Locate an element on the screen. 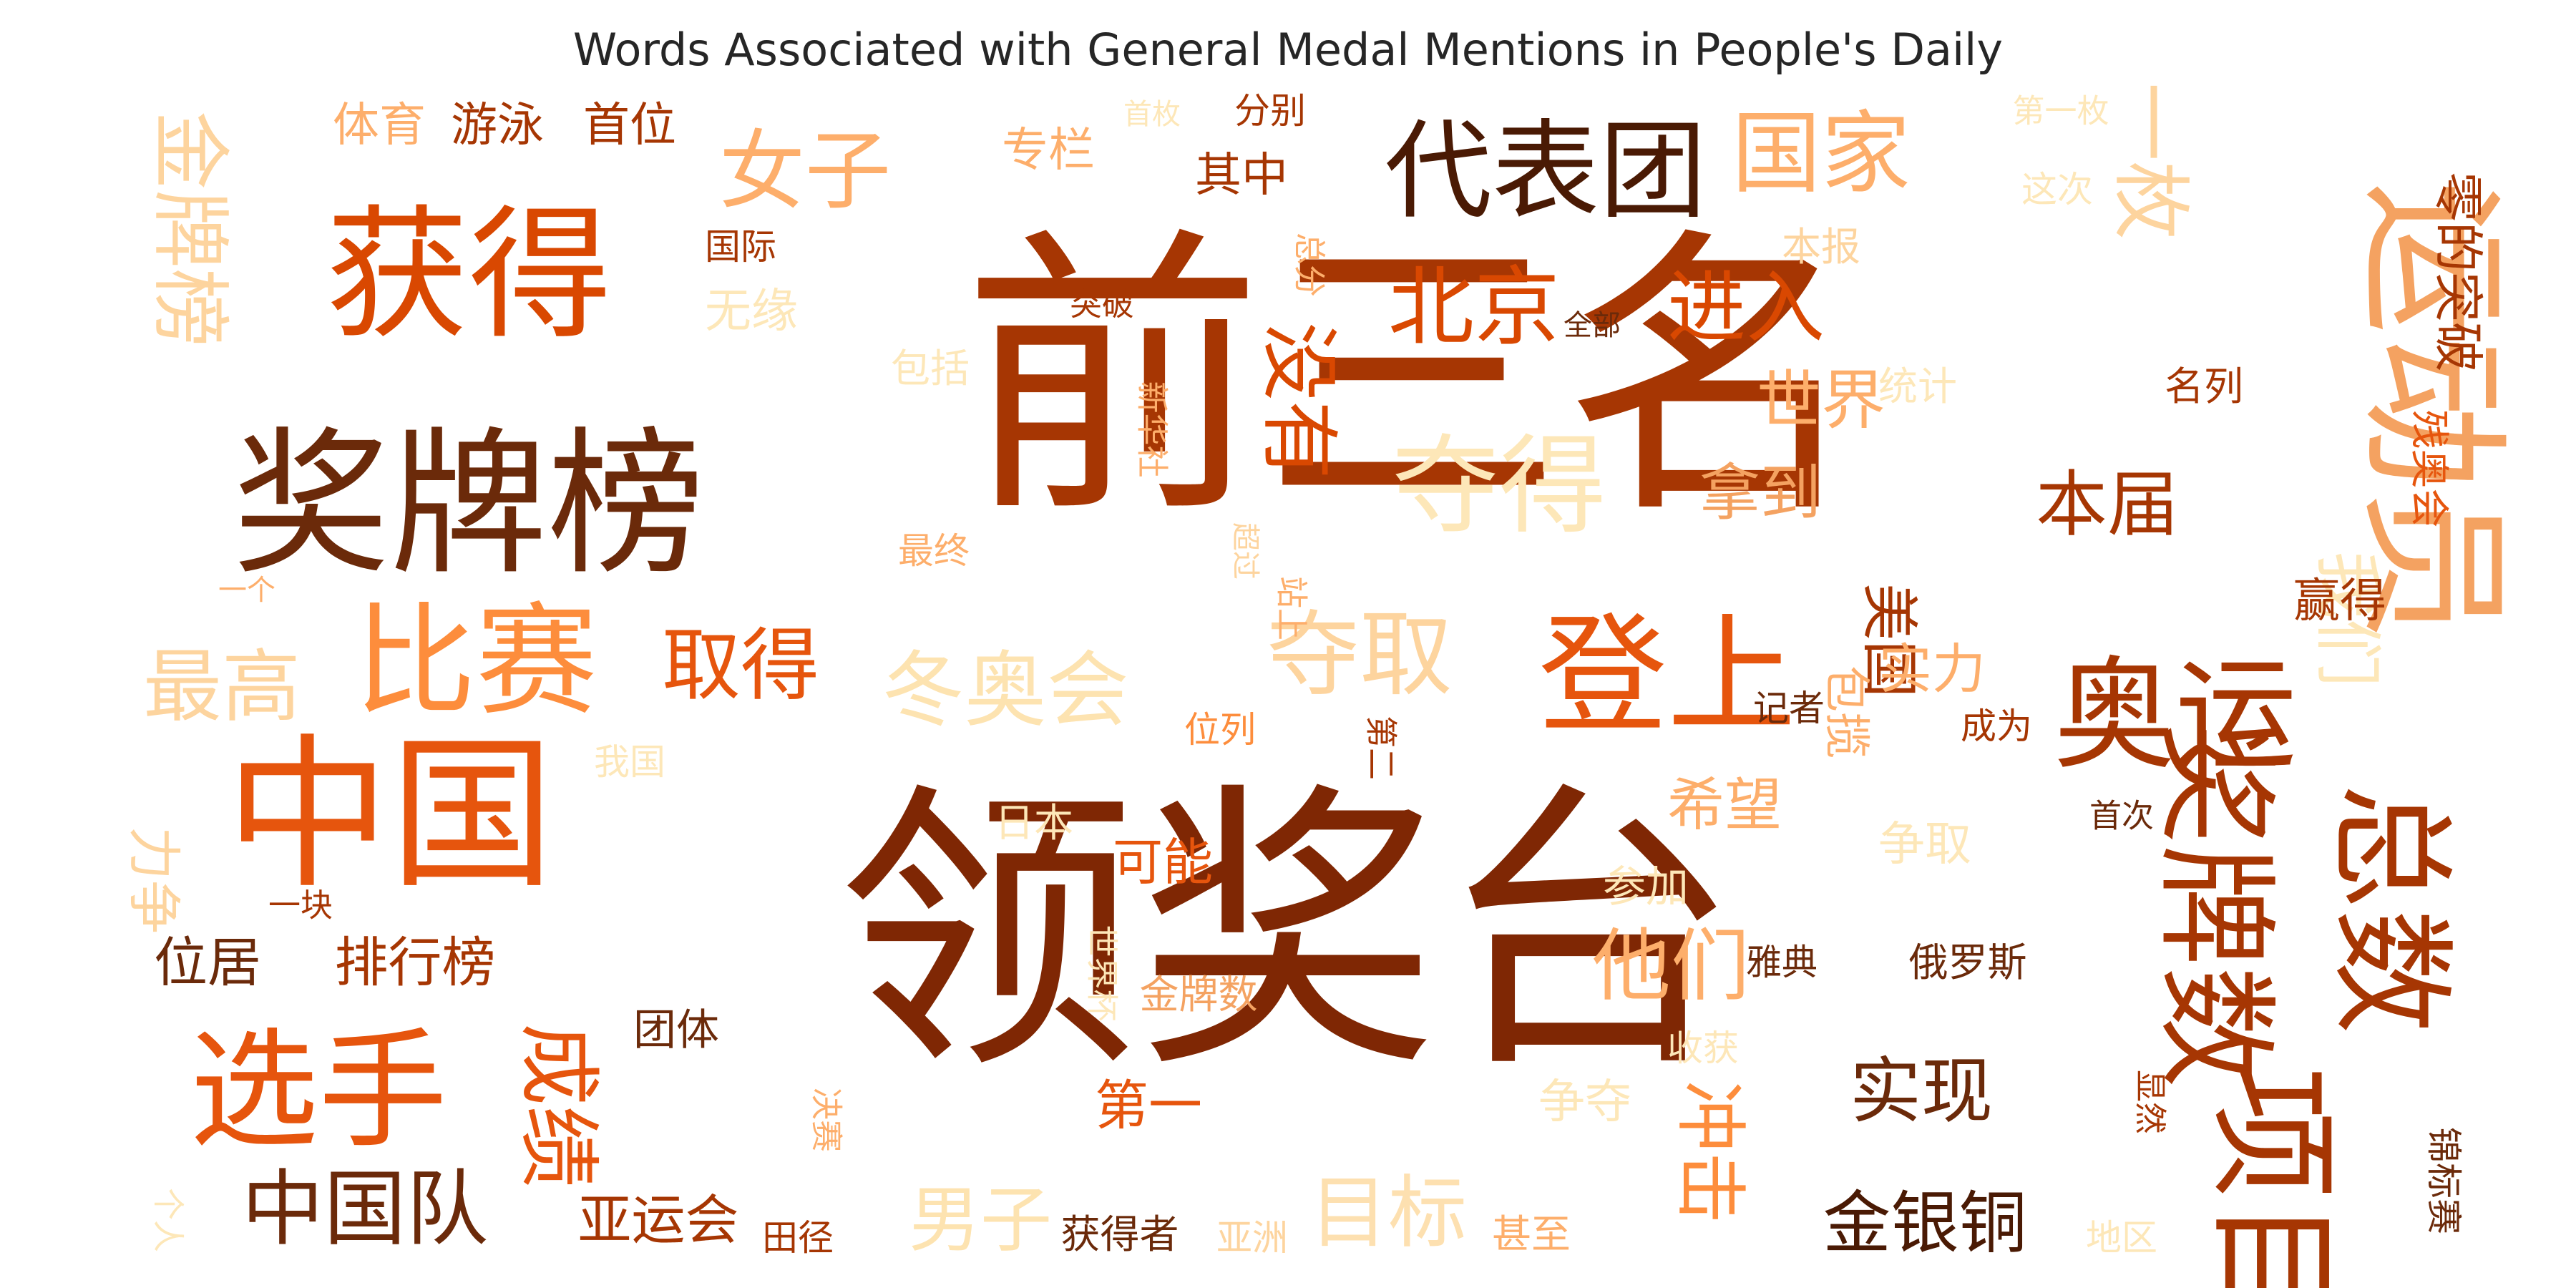 The width and height of the screenshot is (2576, 1288). word-94: 一块 is located at coordinates (300, 905).